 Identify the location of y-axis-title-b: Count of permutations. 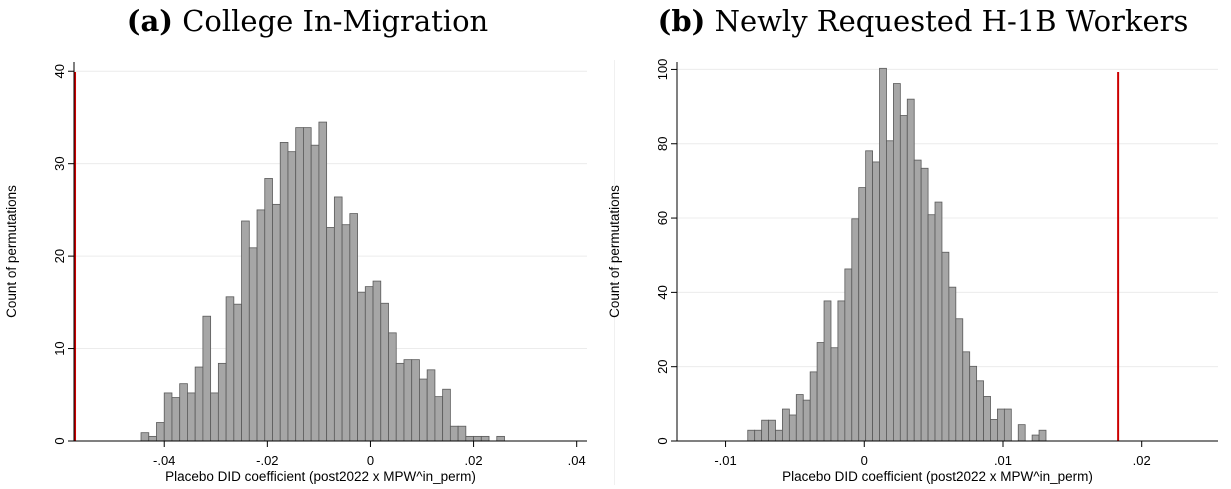
(614, 251).